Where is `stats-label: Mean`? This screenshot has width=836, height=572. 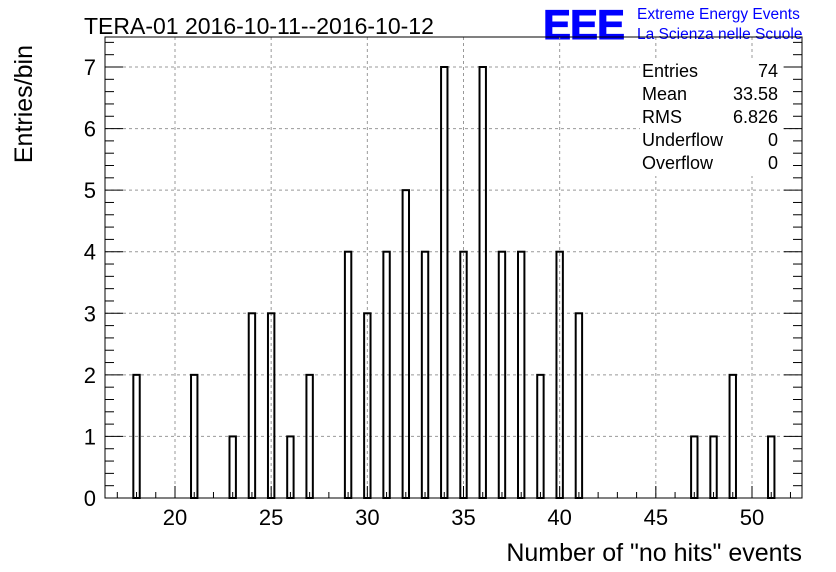 stats-label: Mean is located at coordinates (664, 94).